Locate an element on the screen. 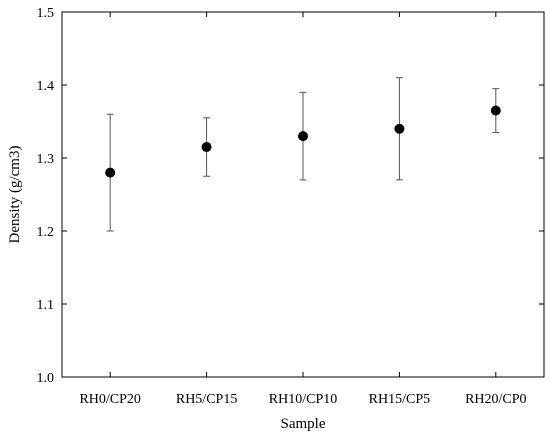 Image resolution: width=550 pixels, height=438 pixels. x-tick-label: RH0/CP20 is located at coordinates (109, 399).